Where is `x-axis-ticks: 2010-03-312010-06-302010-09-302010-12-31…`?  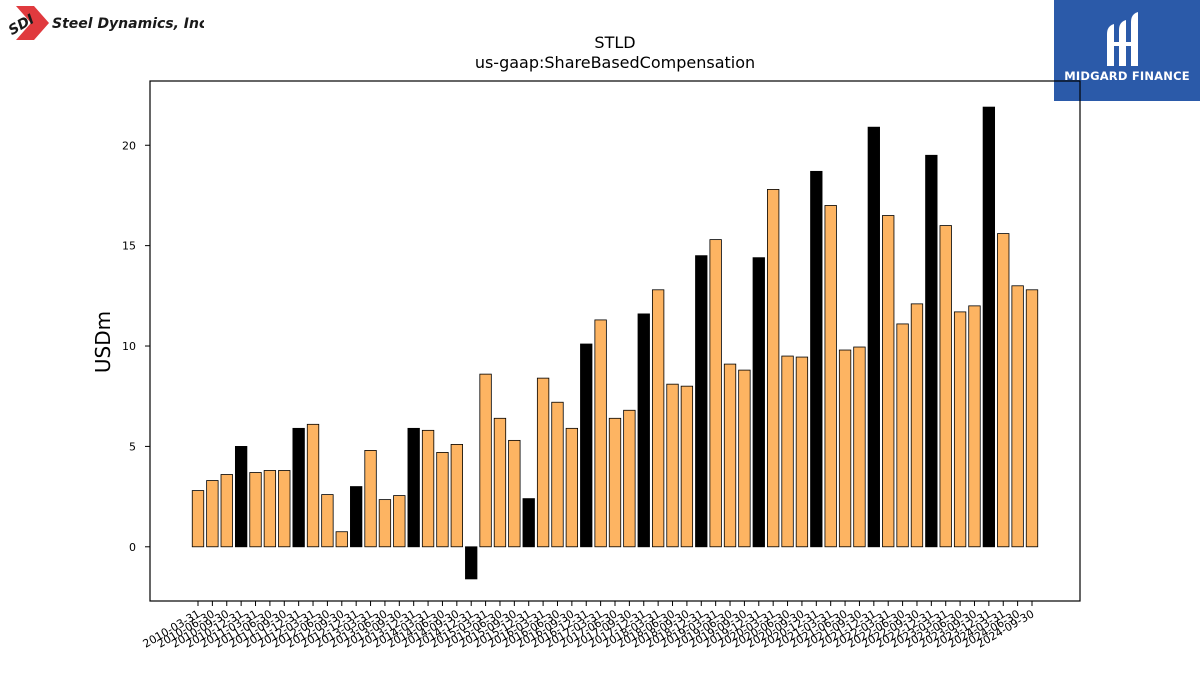 x-axis-ticks: 2010-03-312010-06-302010-09-302010-12-31… is located at coordinates (589, 626).